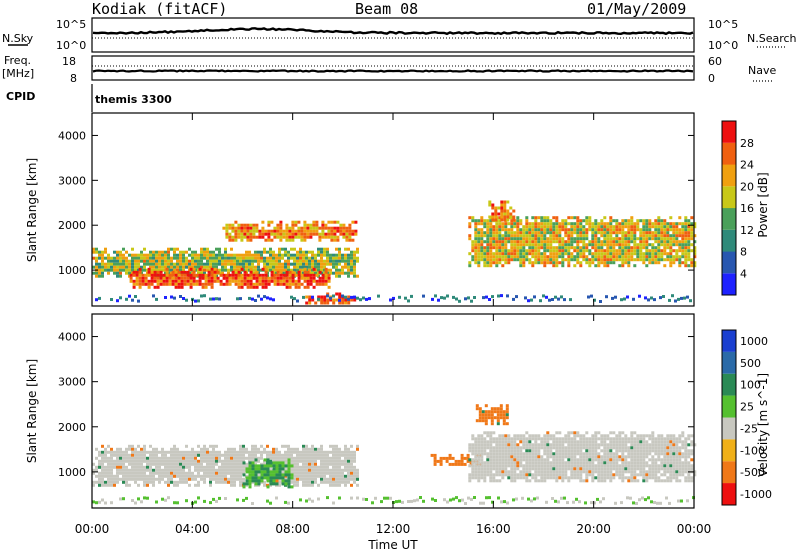  I want to click on power-colorbar-frame, so click(729, 208).